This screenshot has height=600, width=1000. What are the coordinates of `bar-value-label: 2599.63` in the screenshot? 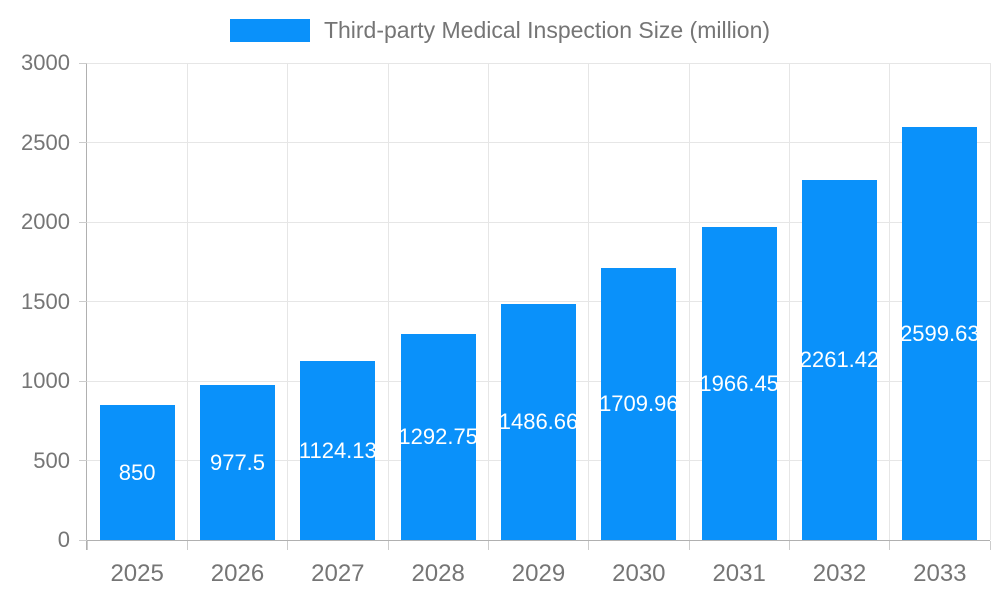 It's located at (940, 333).